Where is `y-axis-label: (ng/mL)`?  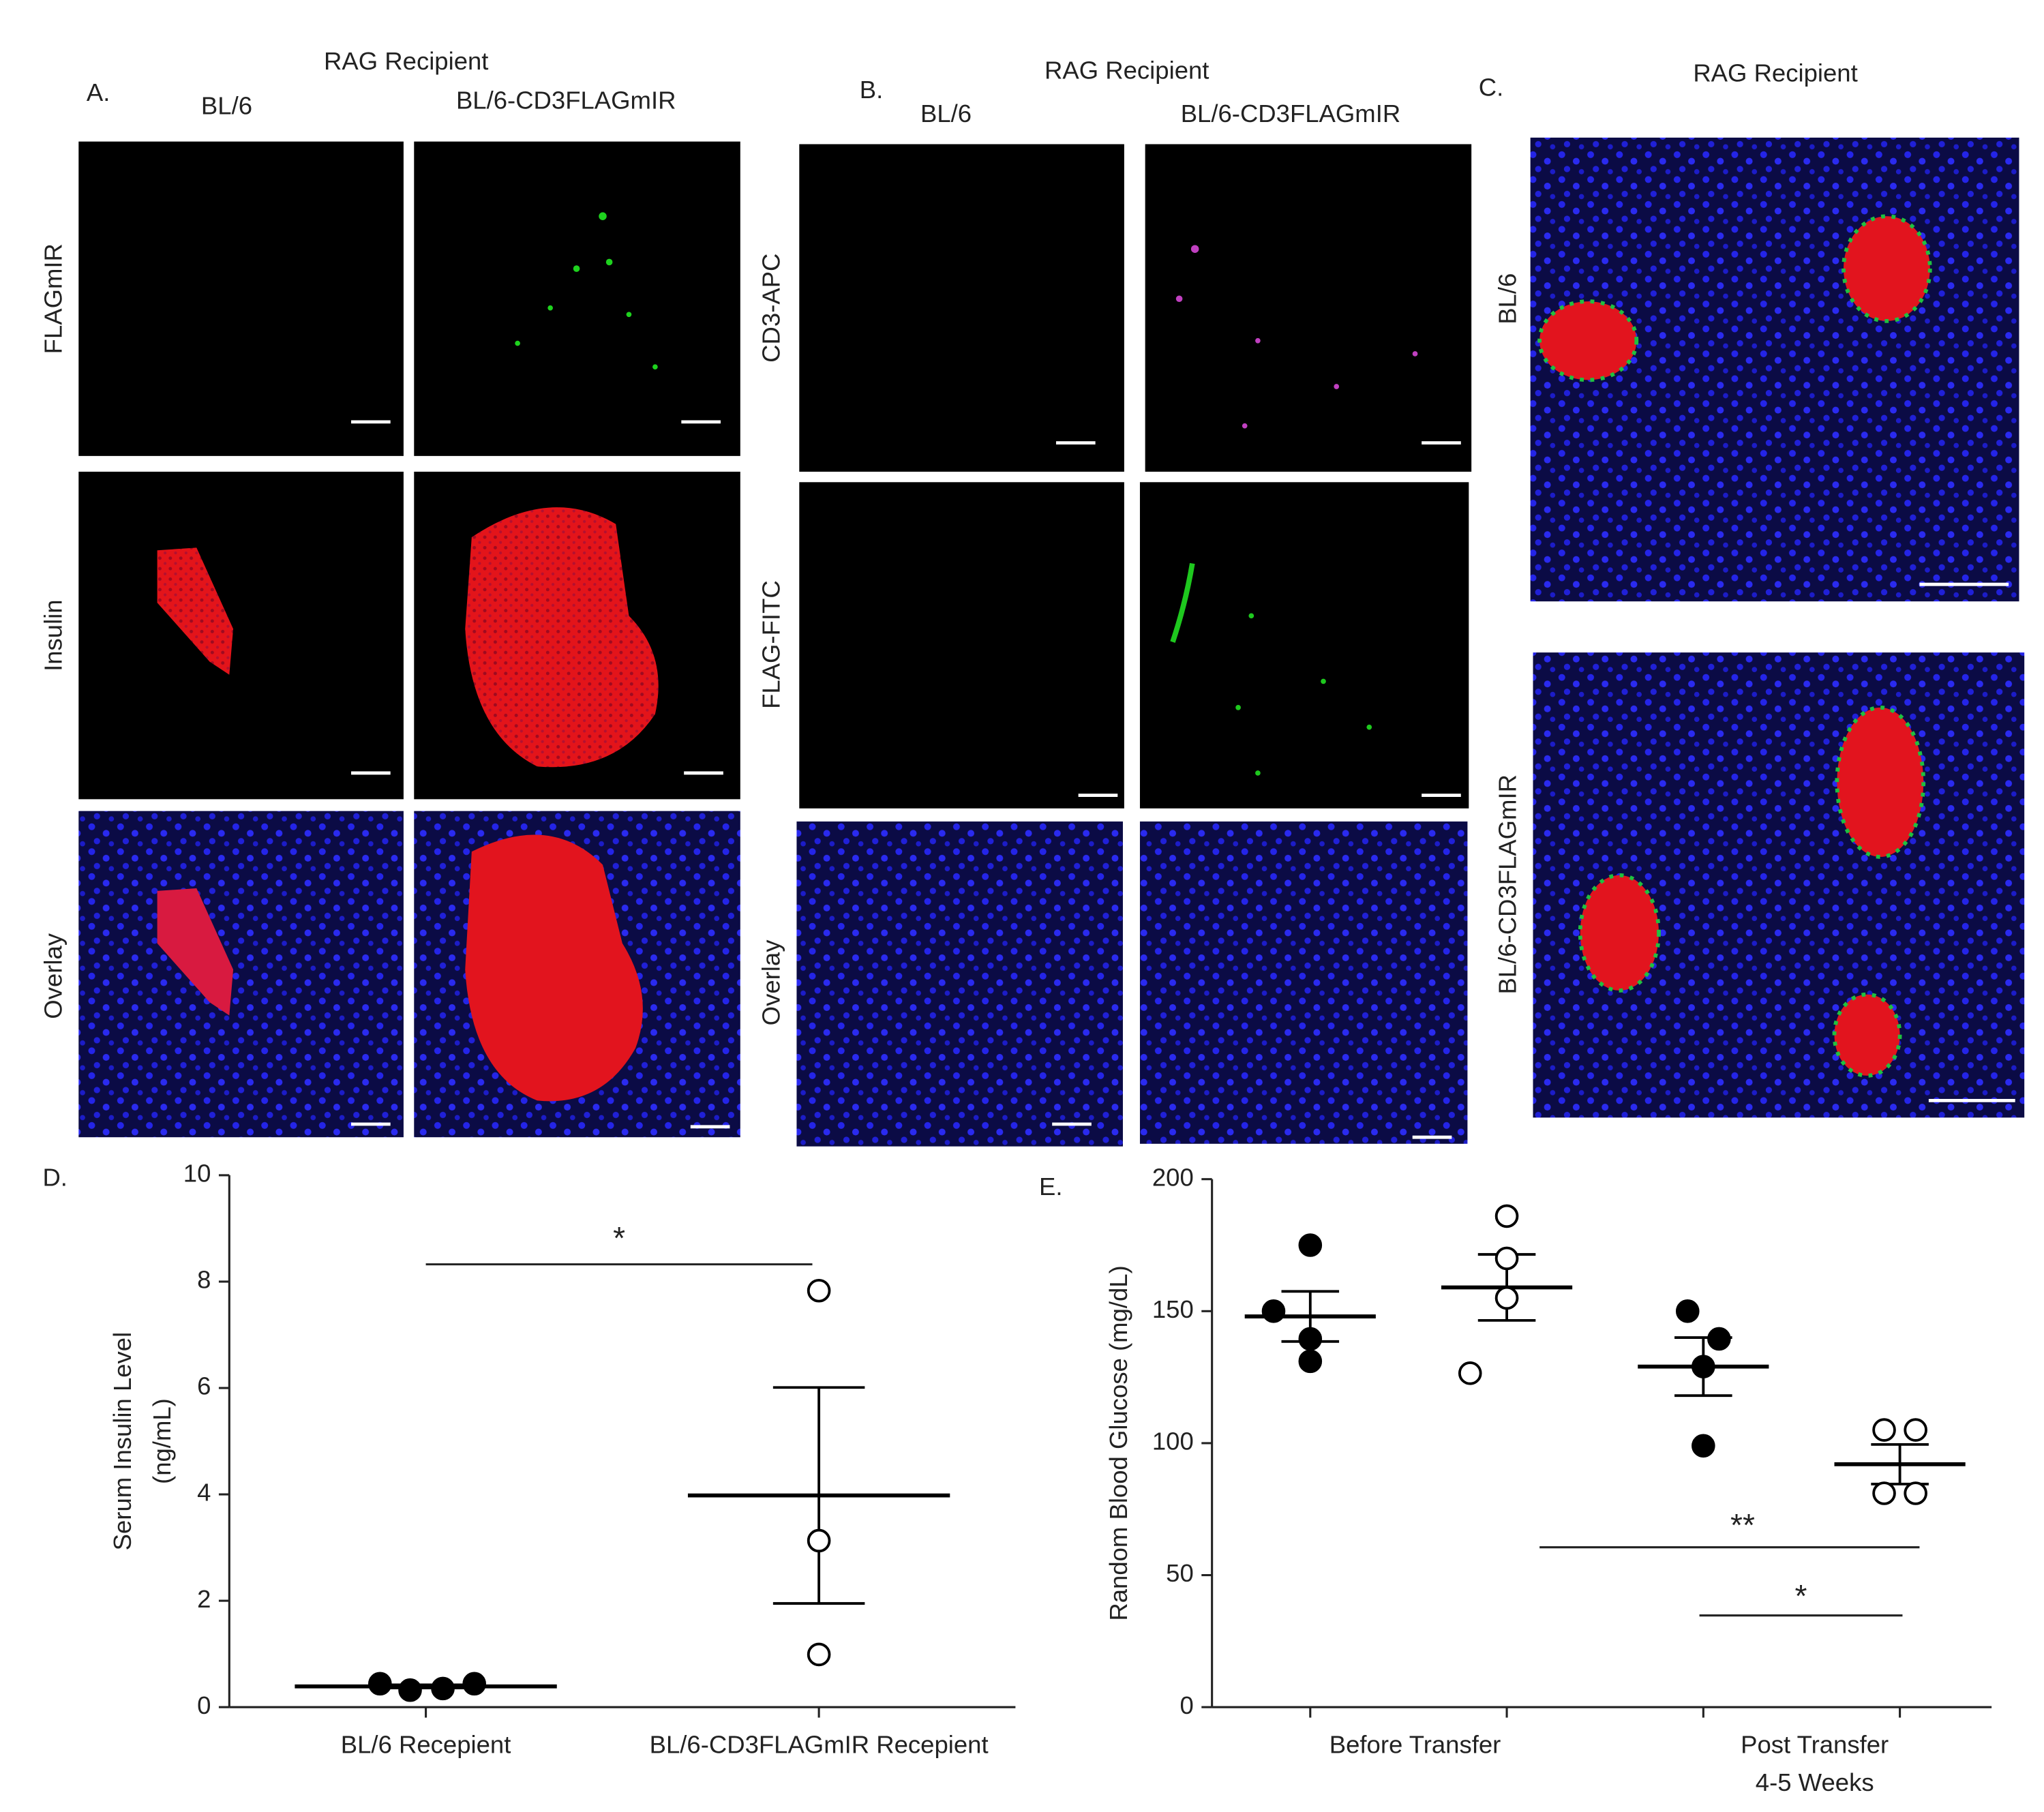
y-axis-label: (ng/mL) is located at coordinates (162, 1441).